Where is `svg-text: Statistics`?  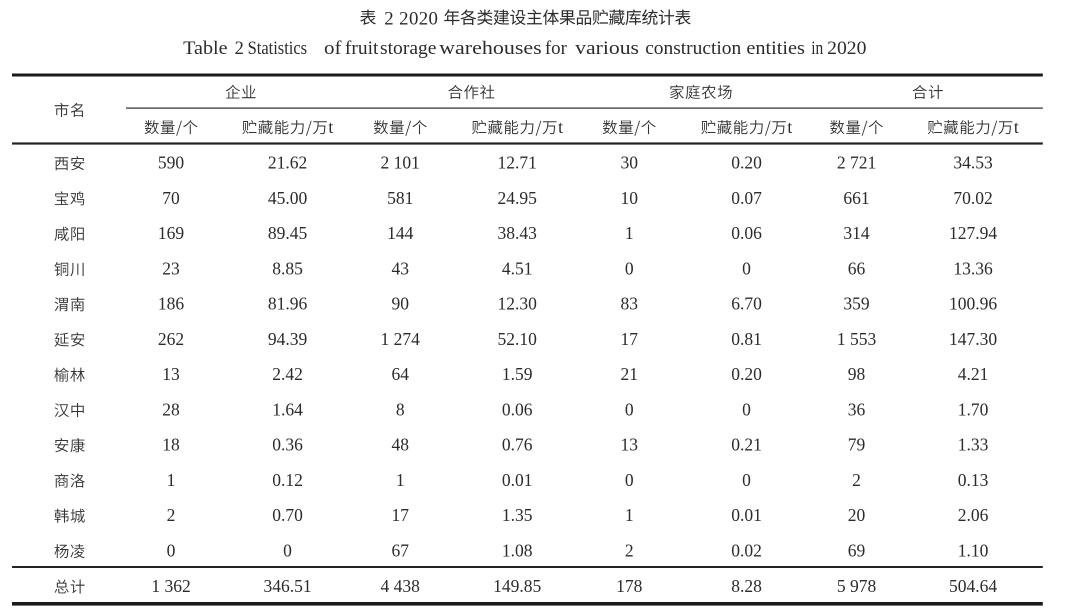 svg-text: Statistics is located at coordinates (278, 48).